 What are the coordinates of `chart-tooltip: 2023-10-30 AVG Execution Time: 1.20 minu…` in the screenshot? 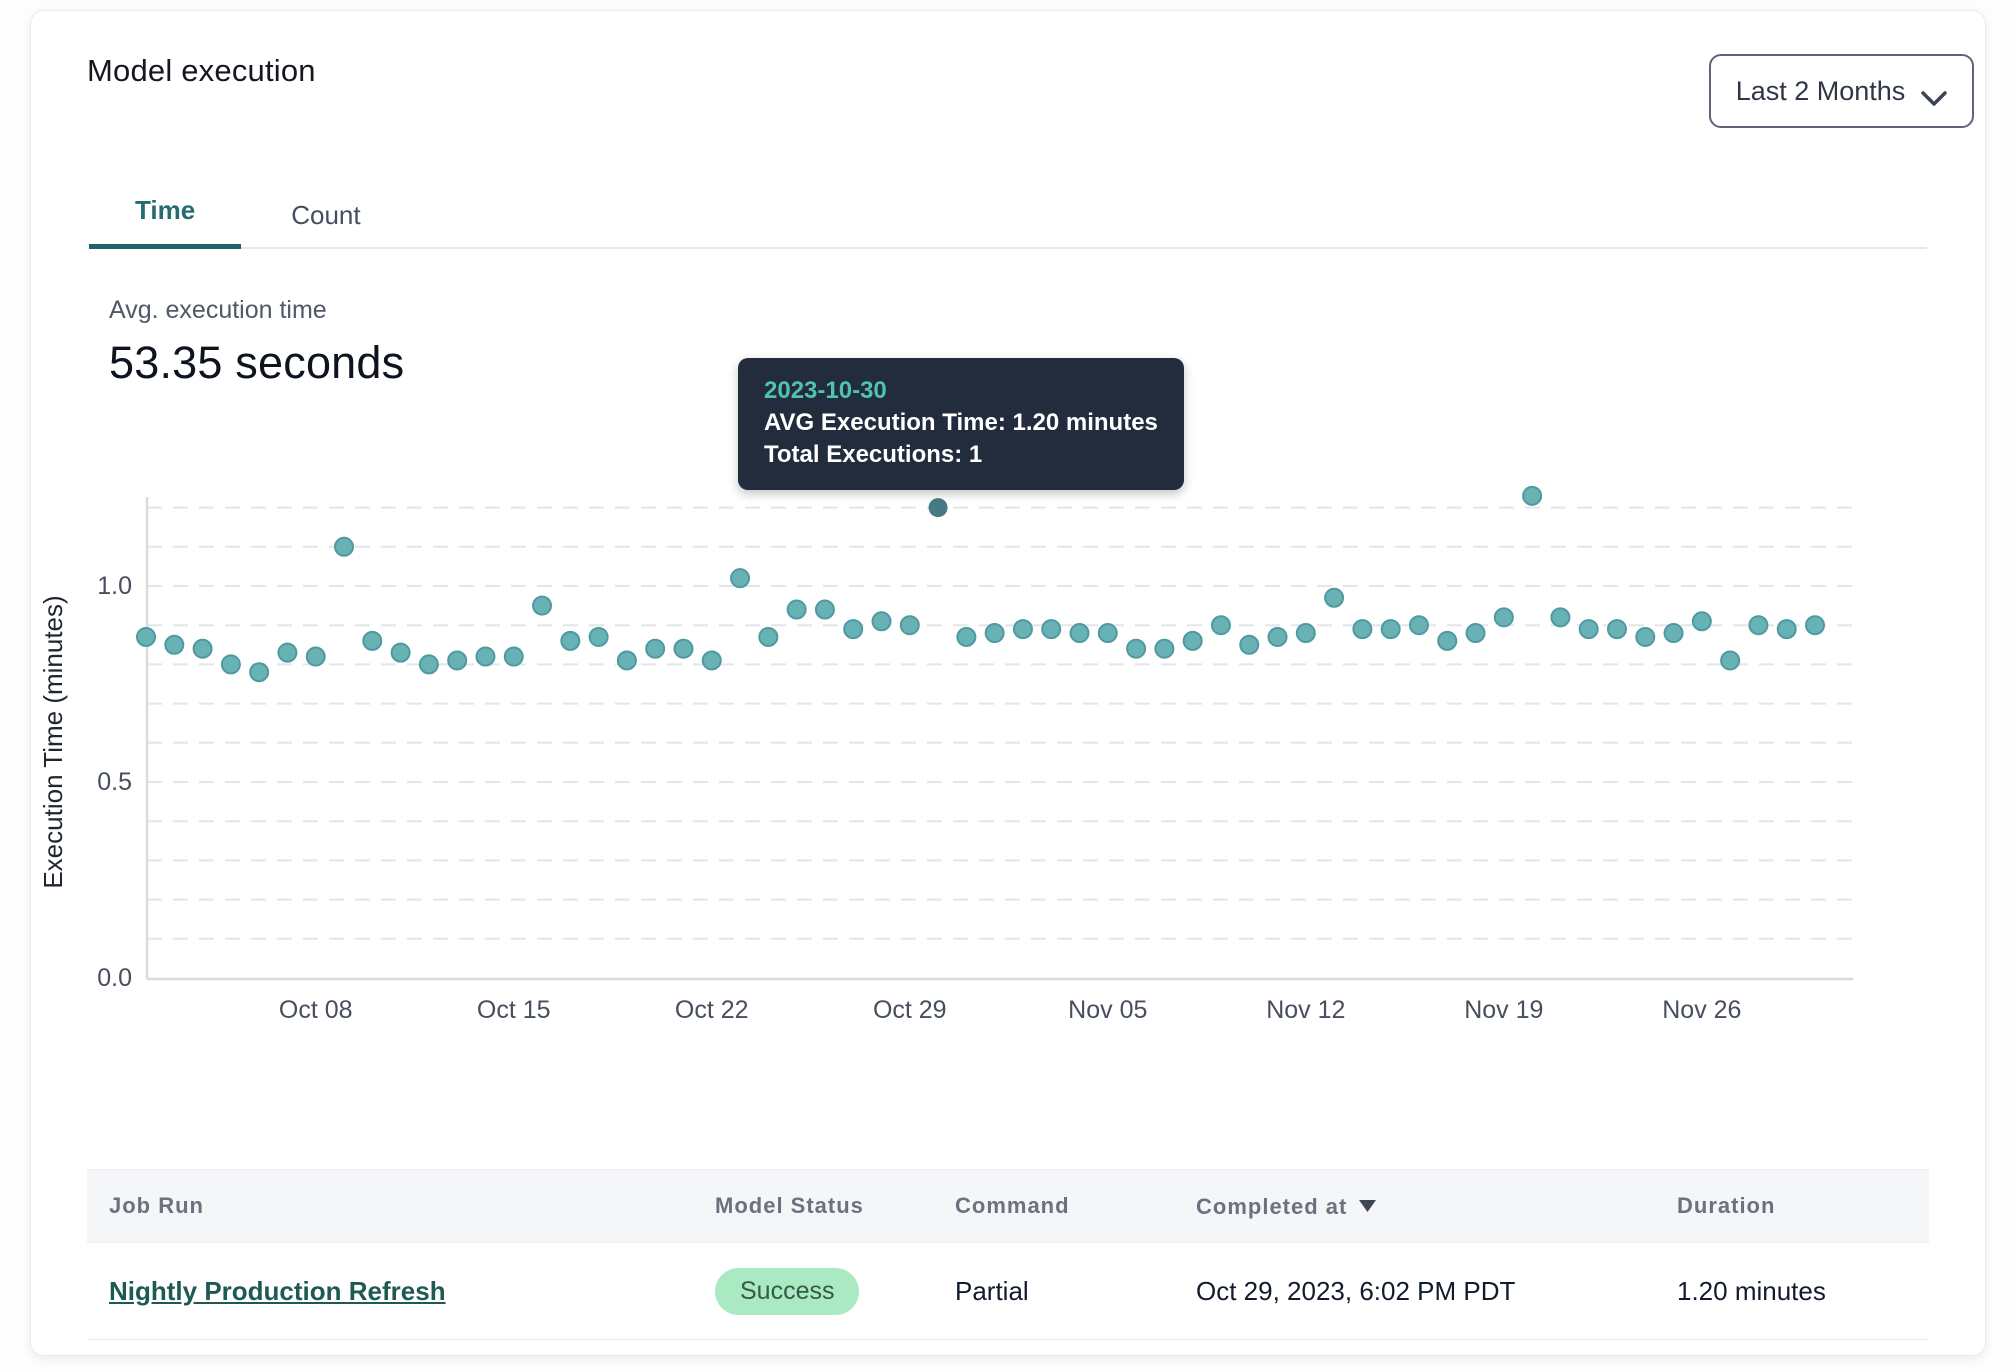 It's located at (961, 424).